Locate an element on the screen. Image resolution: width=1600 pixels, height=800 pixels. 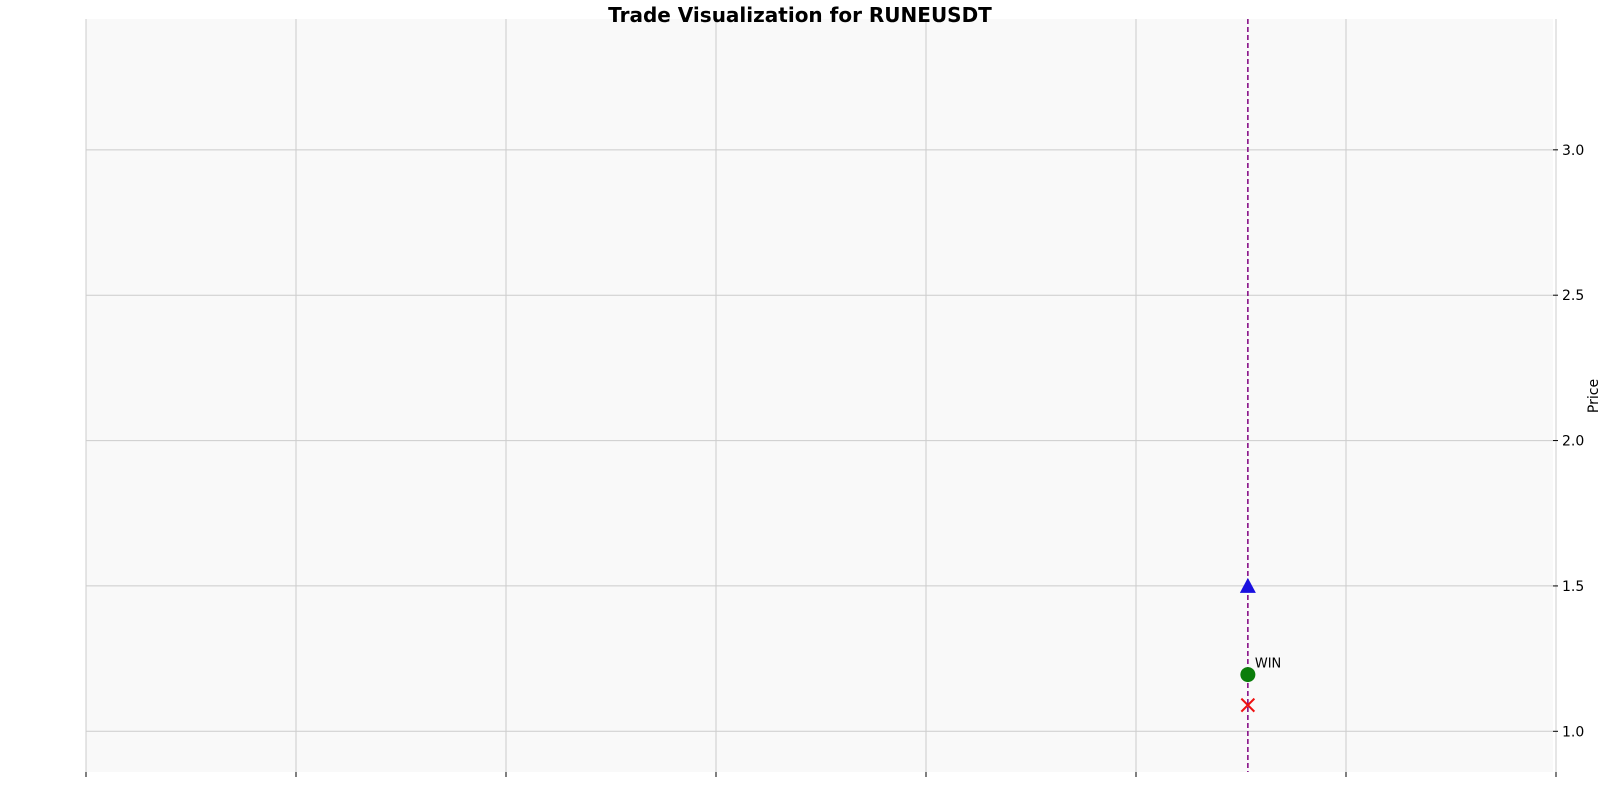
entry-marker is located at coordinates (1247, 585).